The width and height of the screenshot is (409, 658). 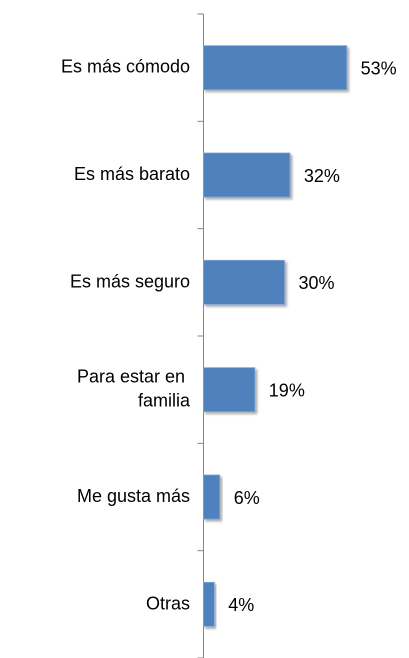 What do you see at coordinates (379, 68) in the screenshot?
I see `value-label: 53%` at bounding box center [379, 68].